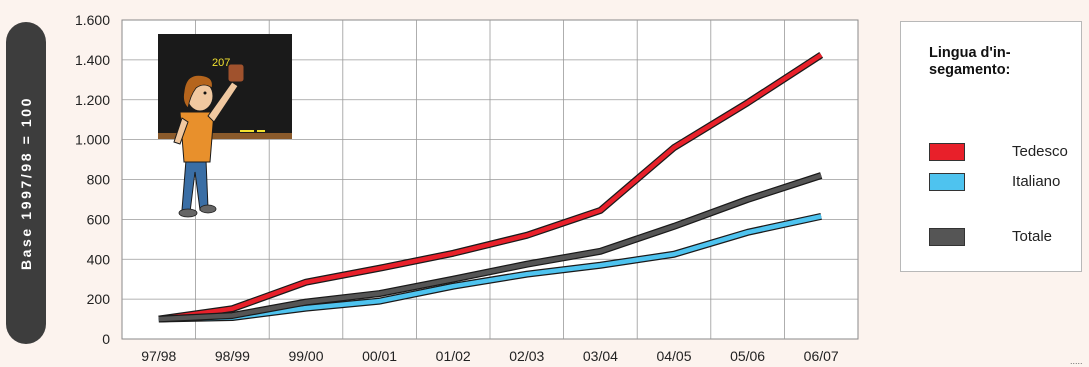 This screenshot has width=1089, height=367. Describe the element at coordinates (106, 339) in the screenshot. I see `y-tick-label: 0` at that location.